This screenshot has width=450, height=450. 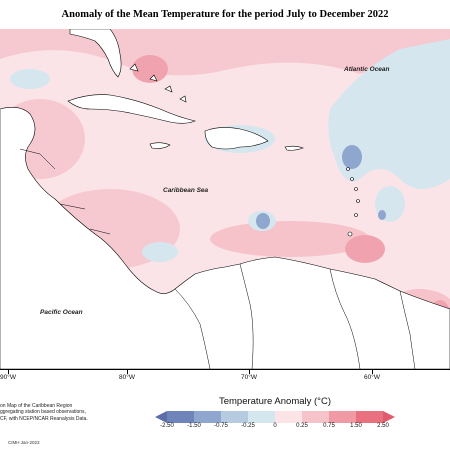 I want to click on legend-label: -0.25, so click(x=248, y=426).